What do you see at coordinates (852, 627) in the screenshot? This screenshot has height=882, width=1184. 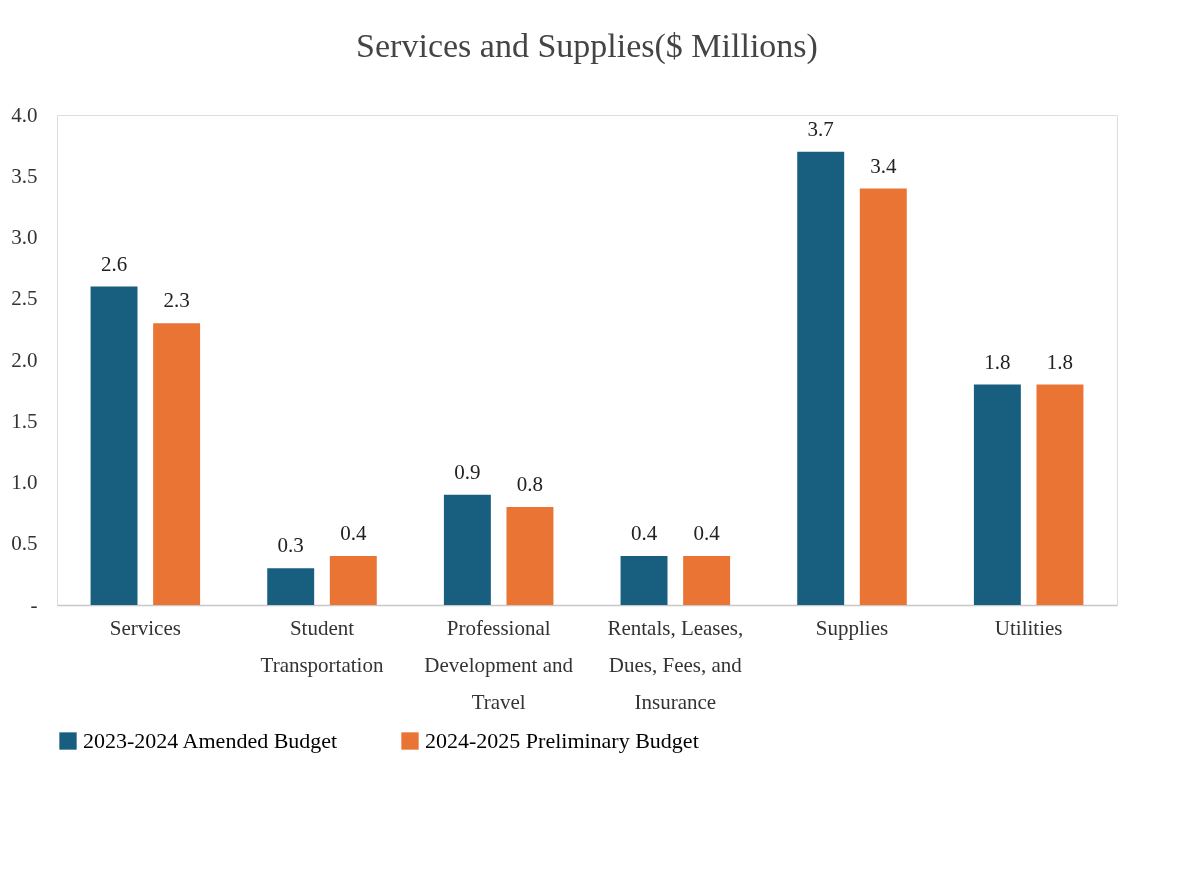 I see `x-tick-label: Supplies` at bounding box center [852, 627].